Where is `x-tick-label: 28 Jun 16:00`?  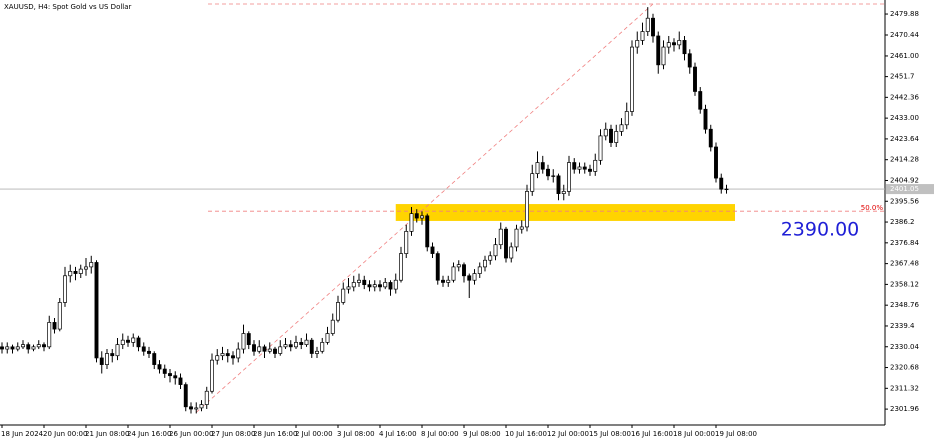 x-tick-label: 28 Jun 16:00 is located at coordinates (275, 434).